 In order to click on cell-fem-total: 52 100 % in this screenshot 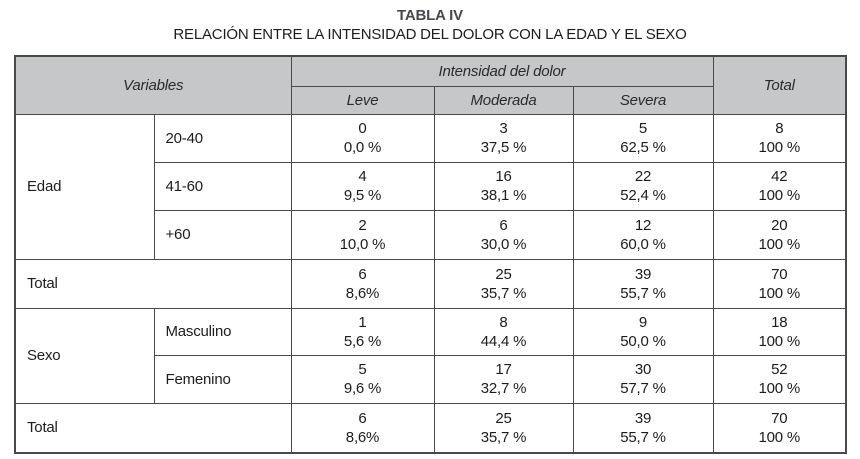, I will do `click(779, 379)`.